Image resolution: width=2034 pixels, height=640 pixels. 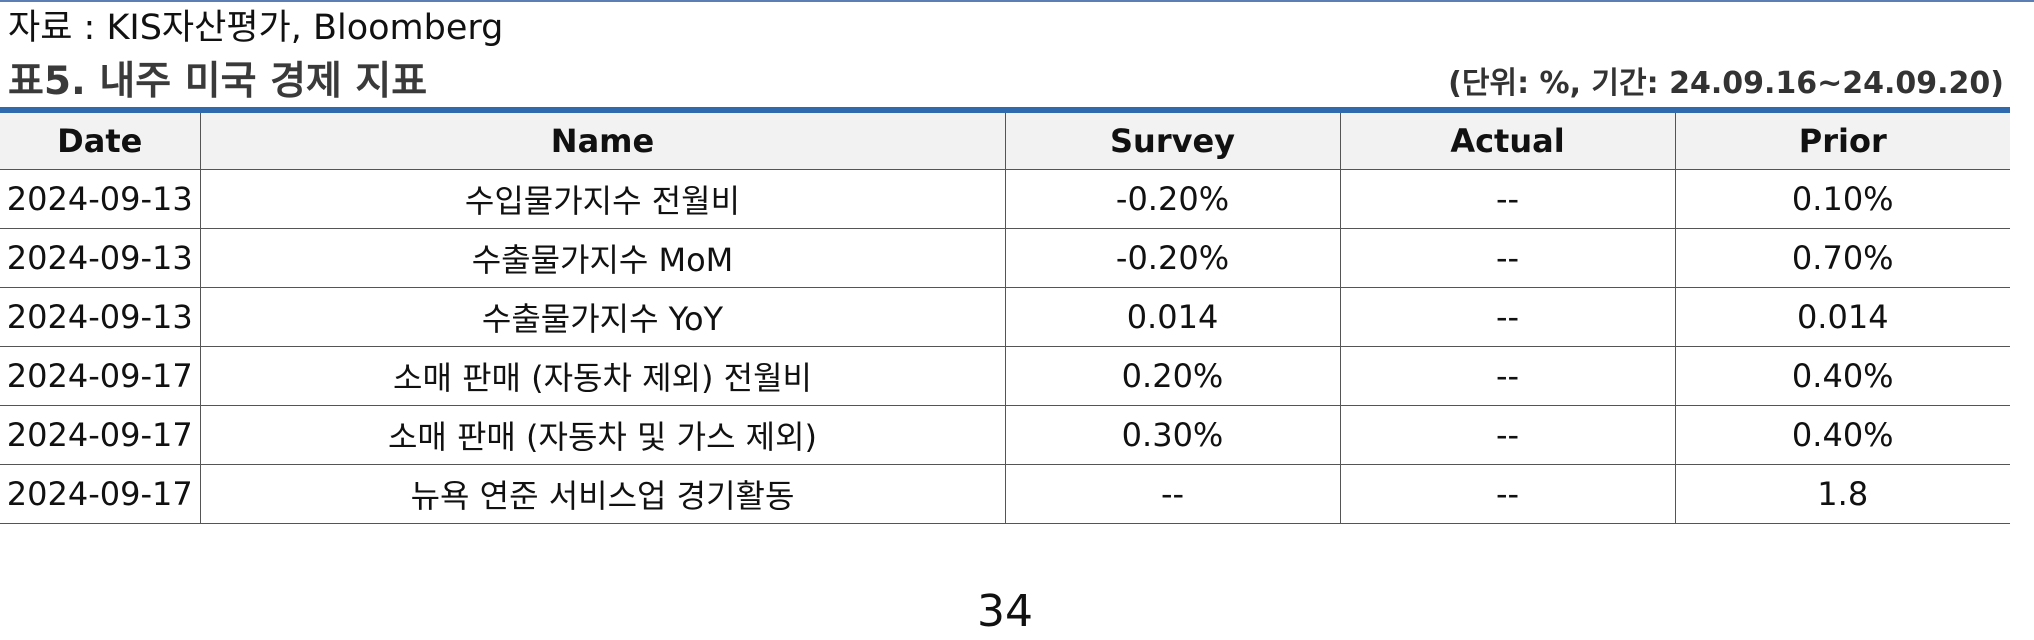 I want to click on table-title: 표5. 내주 미국 경제 지표, so click(x=218, y=81).